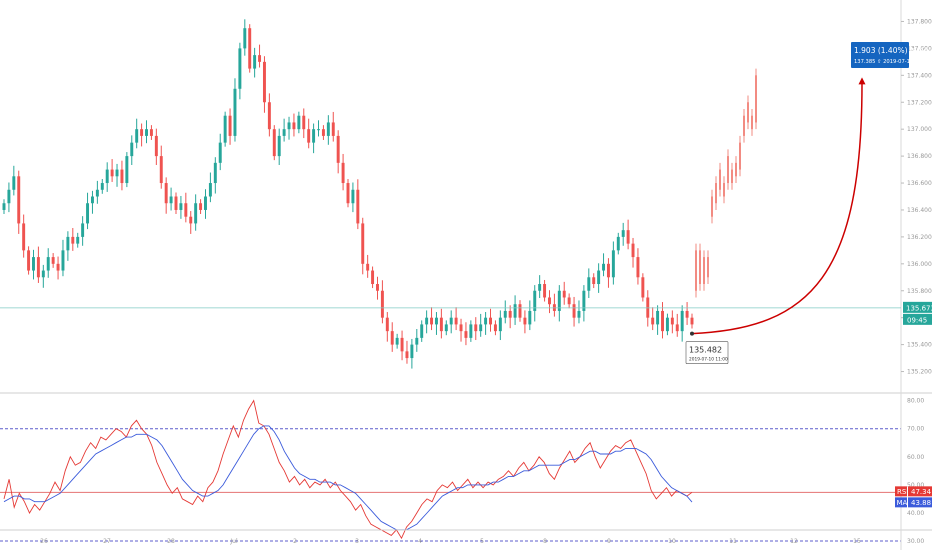 This screenshot has width=932, height=550. I want to click on time-tick-label: 10, so click(672, 541).